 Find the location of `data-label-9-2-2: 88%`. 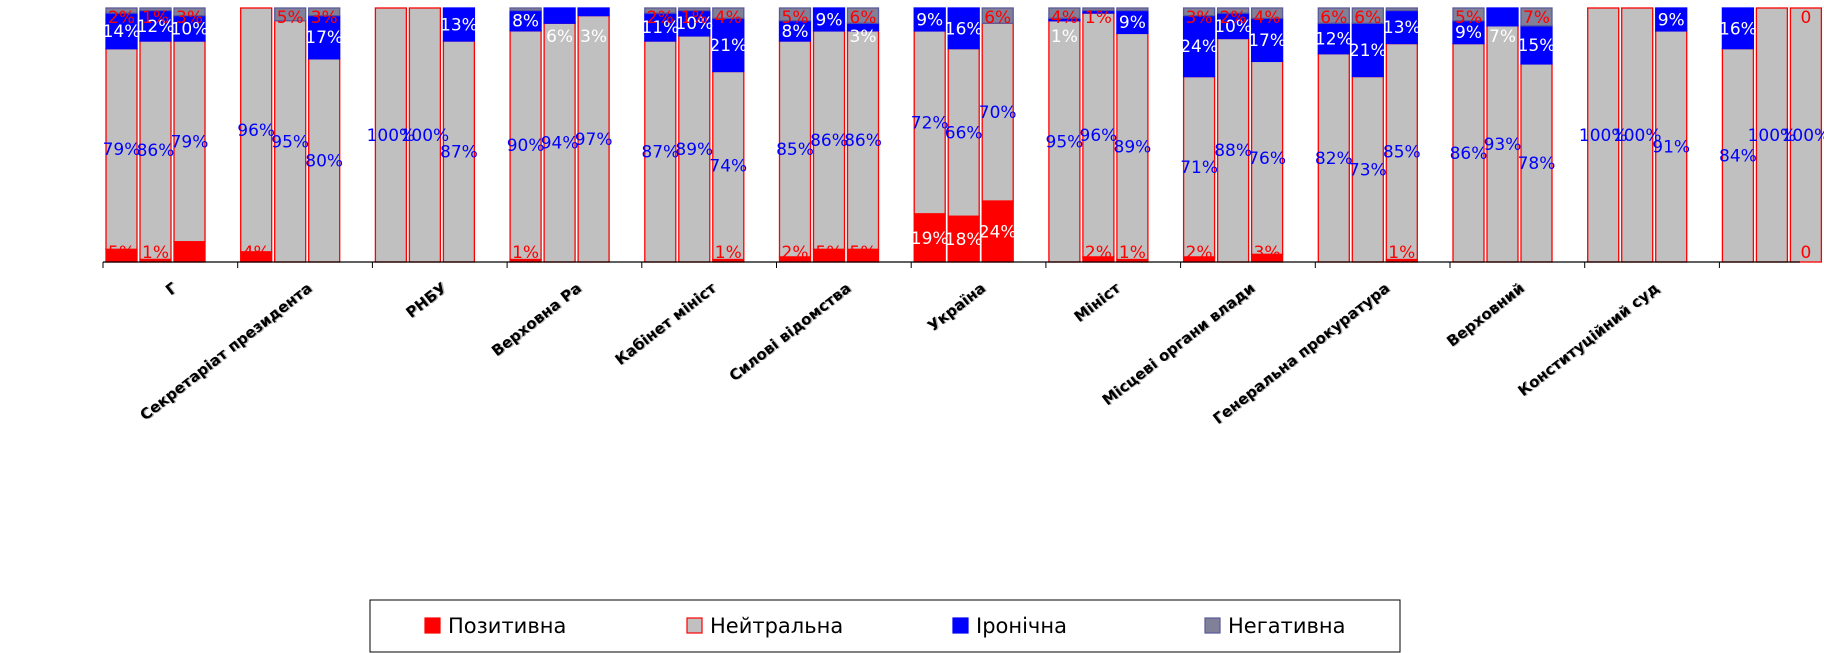

data-label-9-2-2: 88% is located at coordinates (1233, 151).